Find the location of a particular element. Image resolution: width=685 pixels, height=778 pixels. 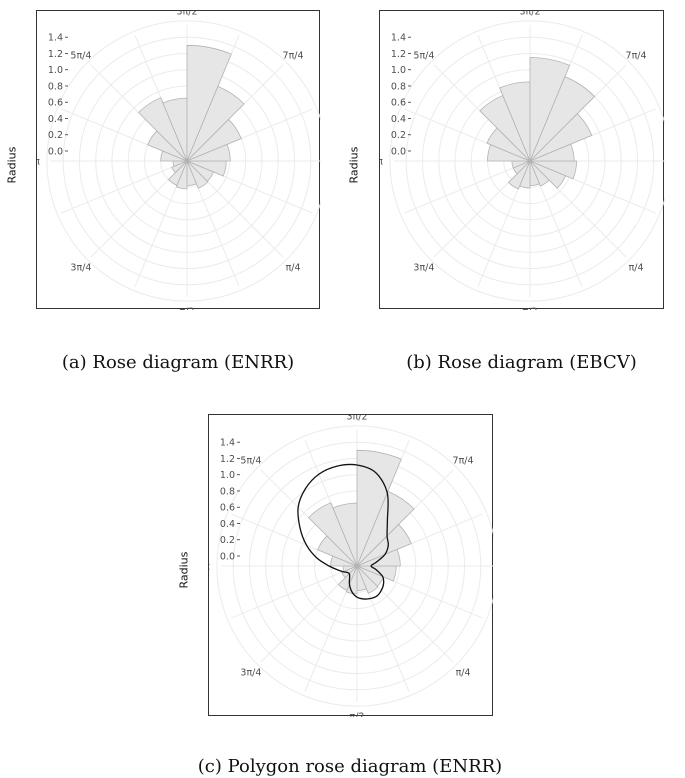

caption-a: (a) Rose diagram (ENRR) is located at coordinates (178, 362).